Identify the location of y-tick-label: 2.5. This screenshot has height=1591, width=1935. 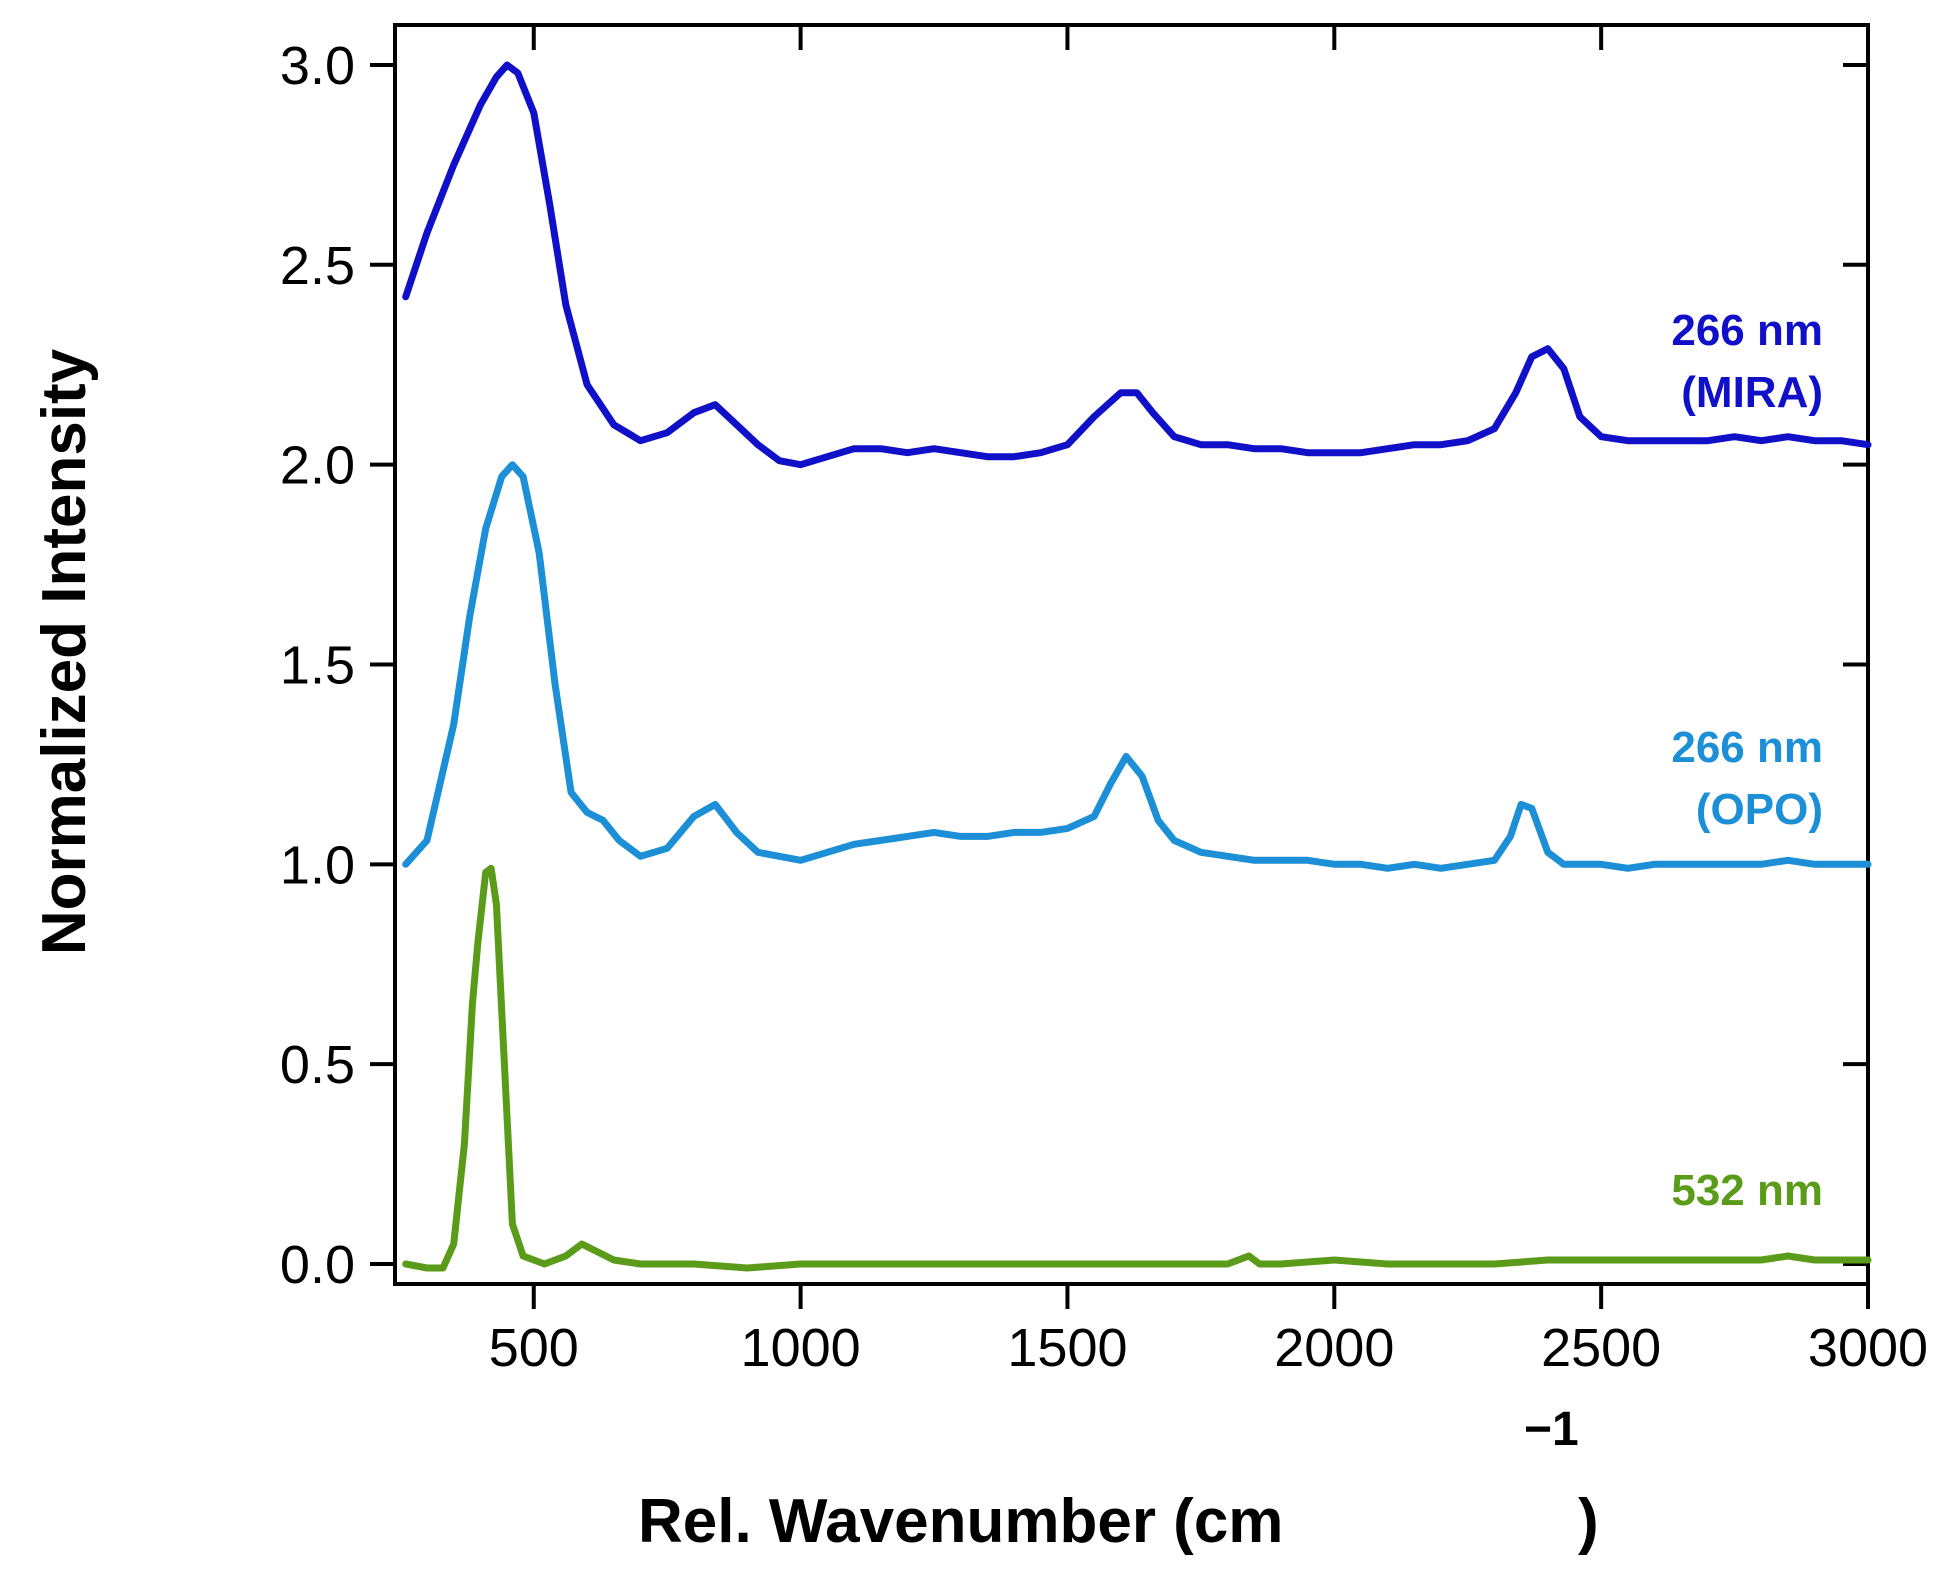
(317, 266).